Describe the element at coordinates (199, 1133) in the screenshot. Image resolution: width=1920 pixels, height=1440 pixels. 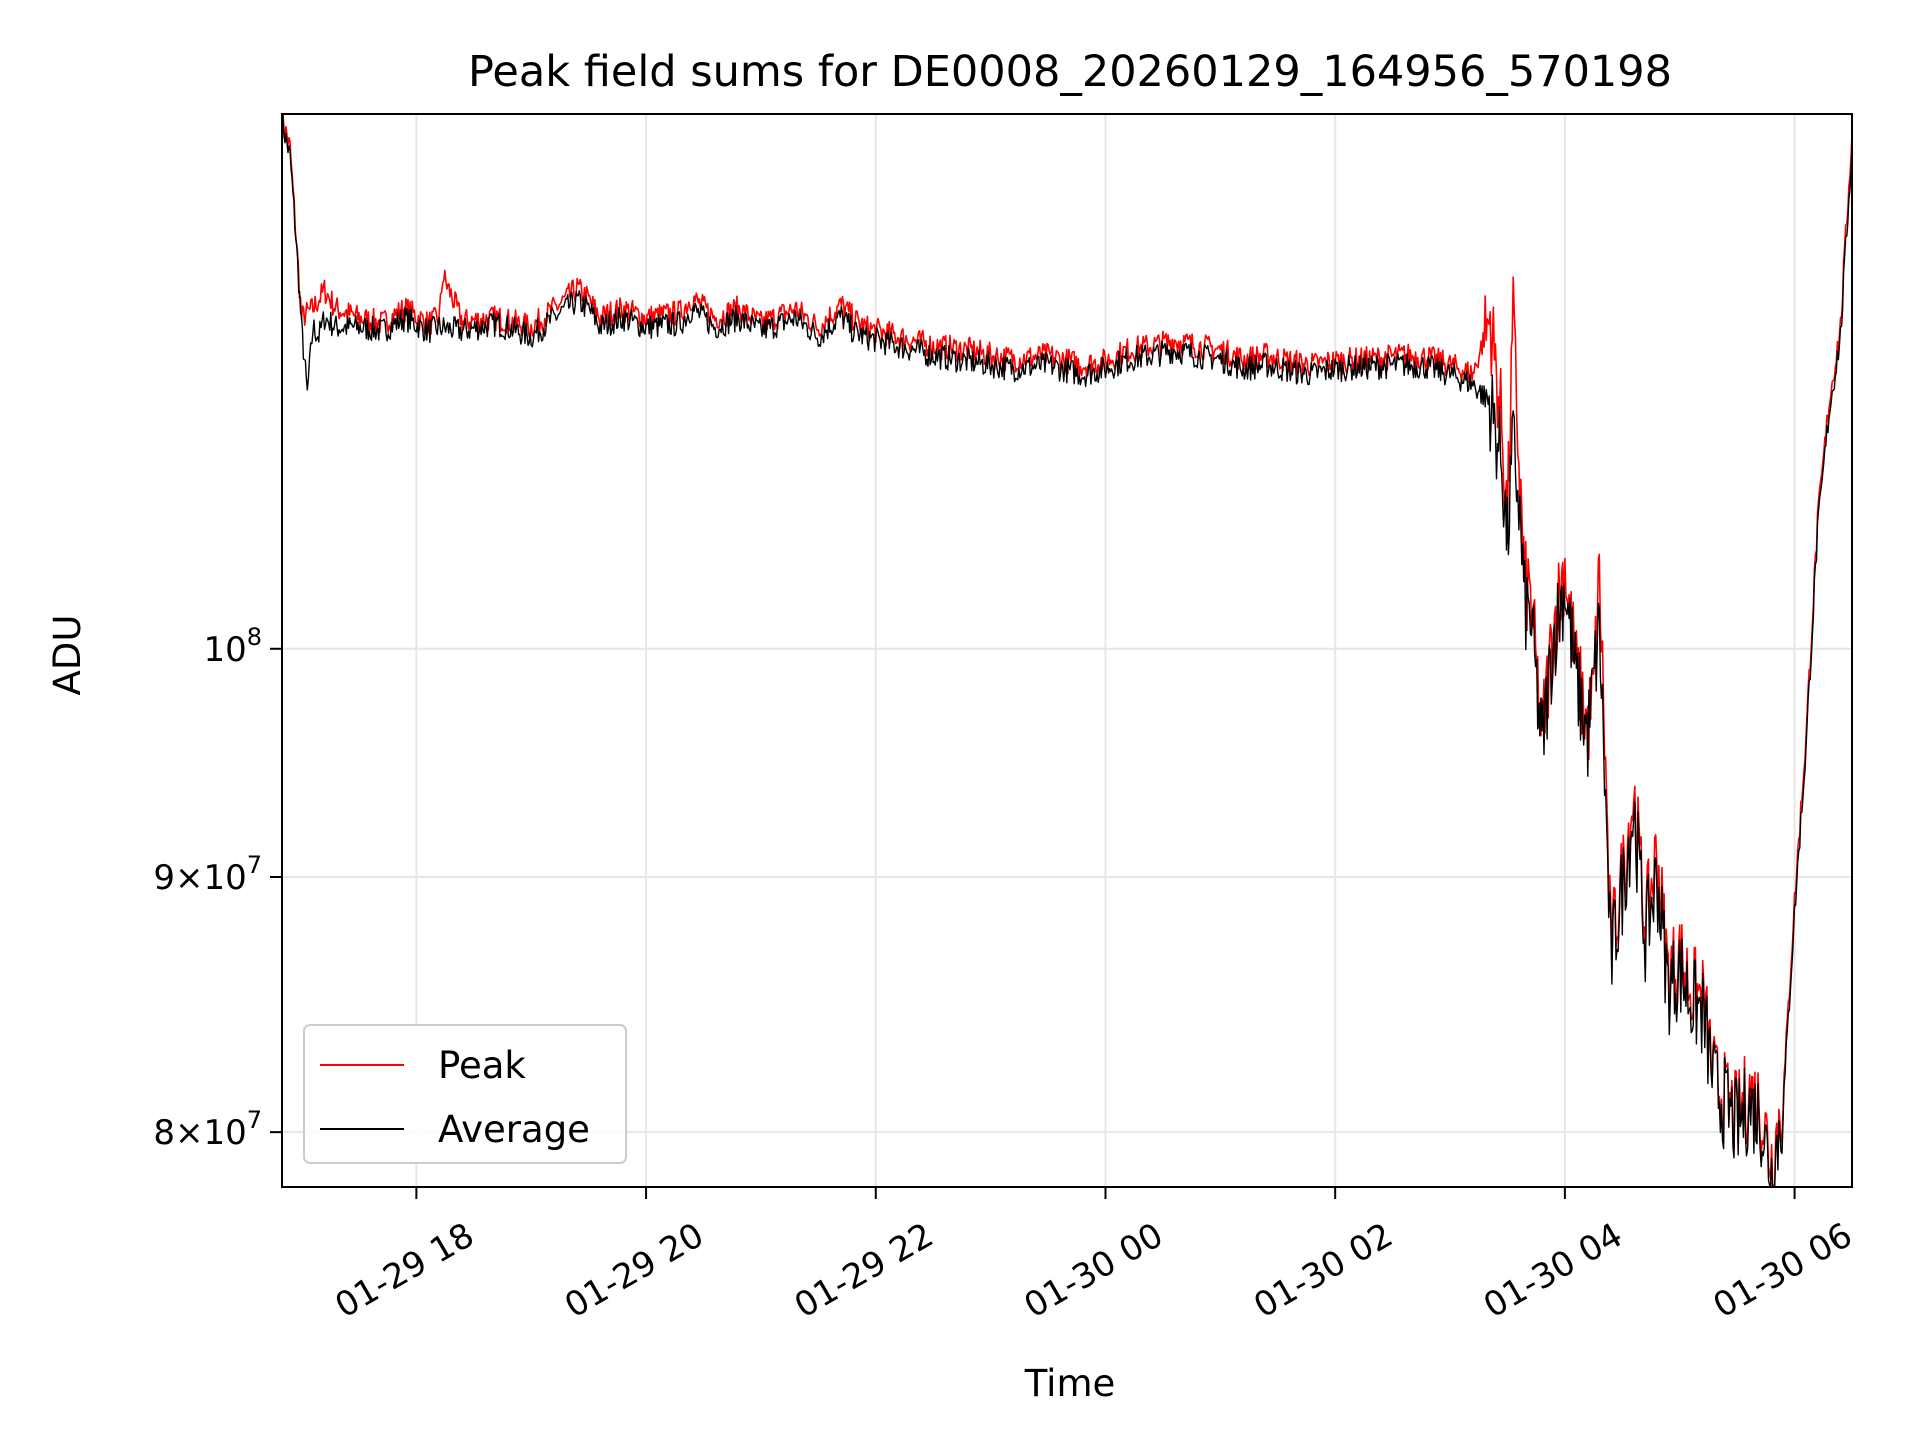
I see `y-tick-base: 8×10` at that location.